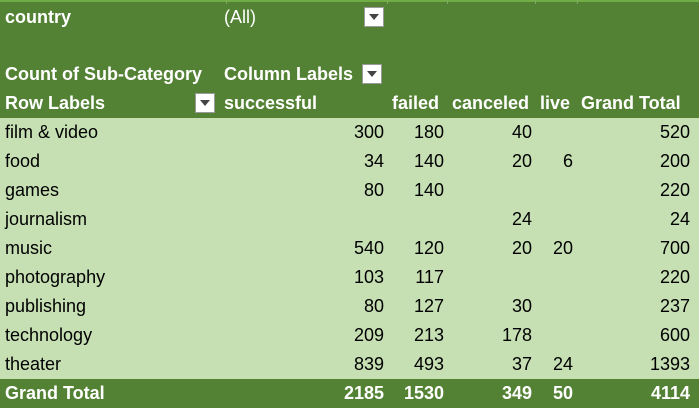  Describe the element at coordinates (631, 103) in the screenshot. I see `col-header-grand-total: Grand Total` at that location.